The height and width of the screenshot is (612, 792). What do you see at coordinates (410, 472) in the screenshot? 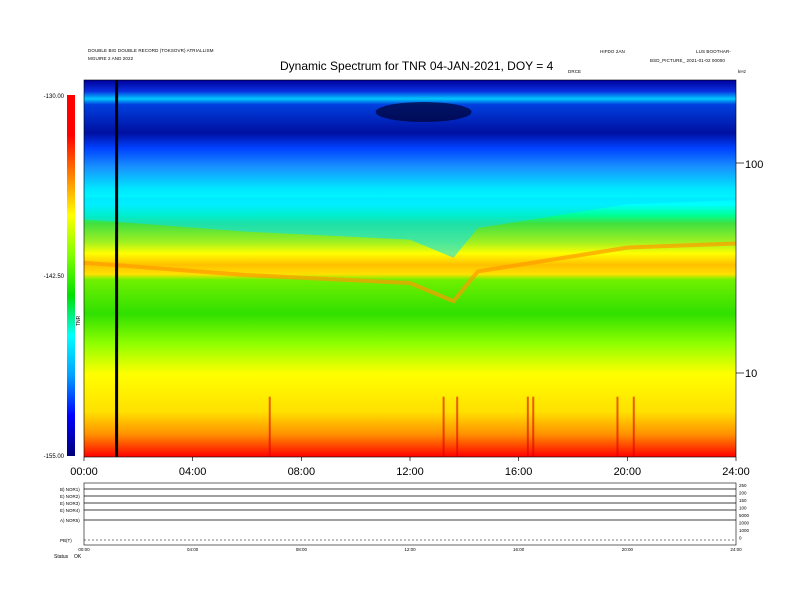
I see `x-tick-label: 12:00` at bounding box center [410, 472].